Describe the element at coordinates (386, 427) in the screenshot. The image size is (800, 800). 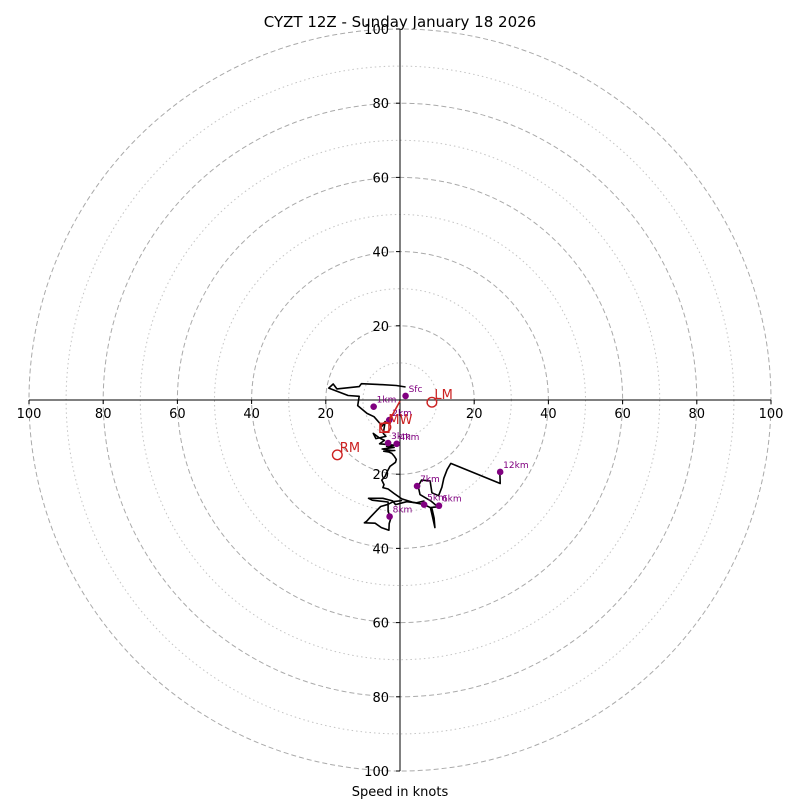
I see `storm-motion-mw-marker` at that location.